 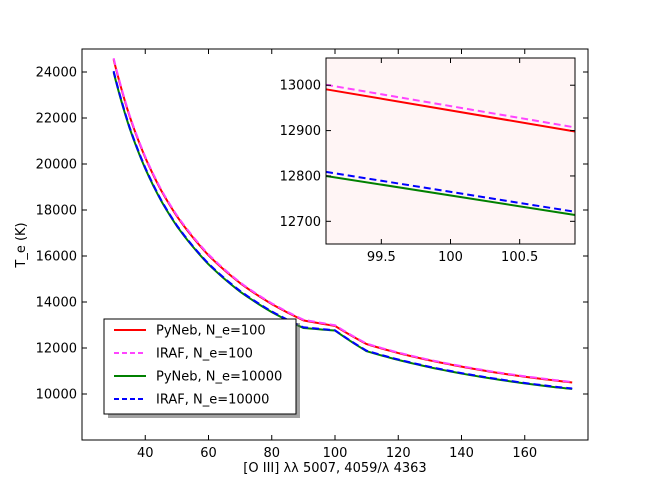 I want to click on main-x-tick-label: 80, so click(x=271, y=453).